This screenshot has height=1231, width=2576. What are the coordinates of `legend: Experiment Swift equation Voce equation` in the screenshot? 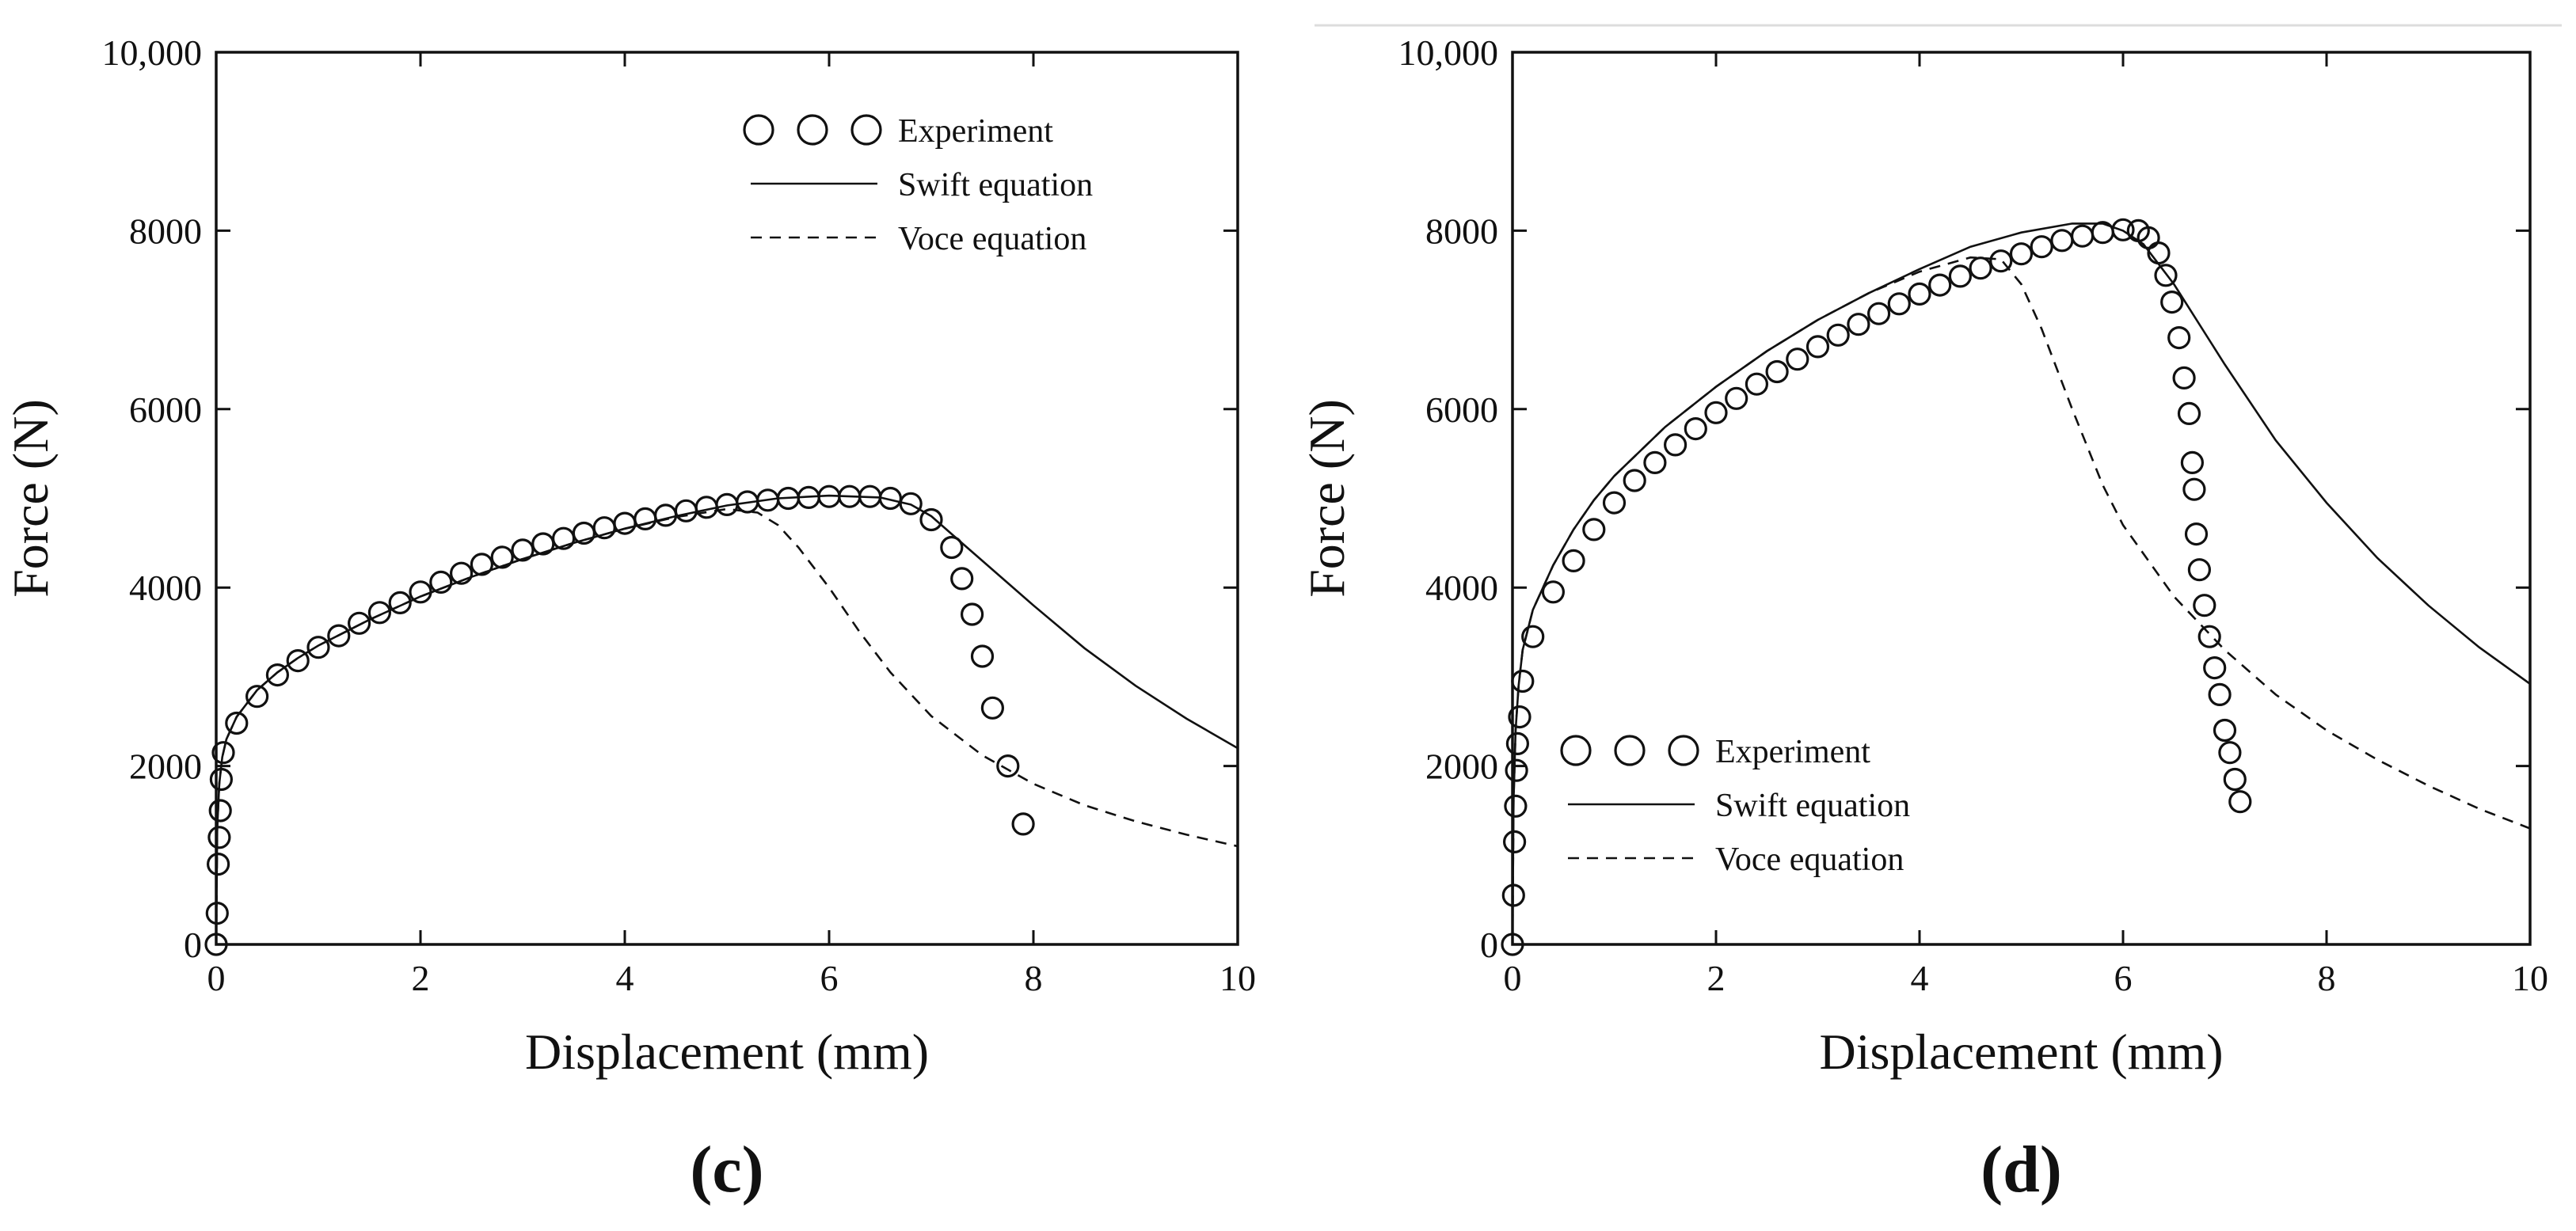 It's located at (918, 185).